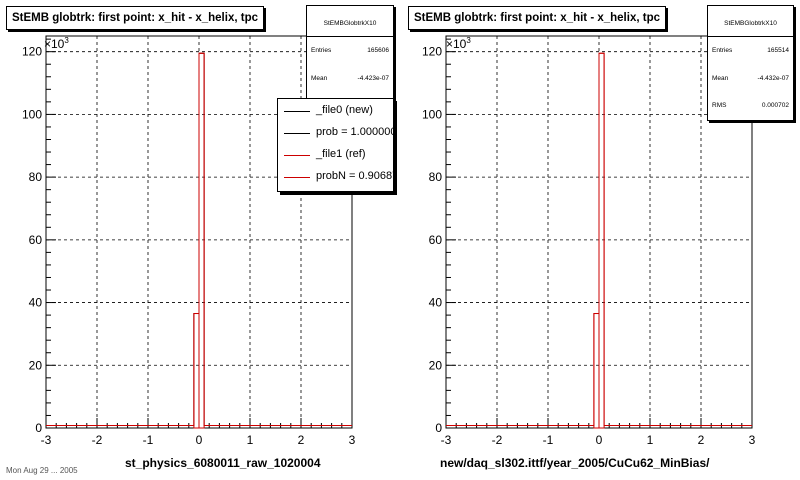  I want to click on footer-timestamp: Mon Aug 29 ... 2005, so click(42, 470).